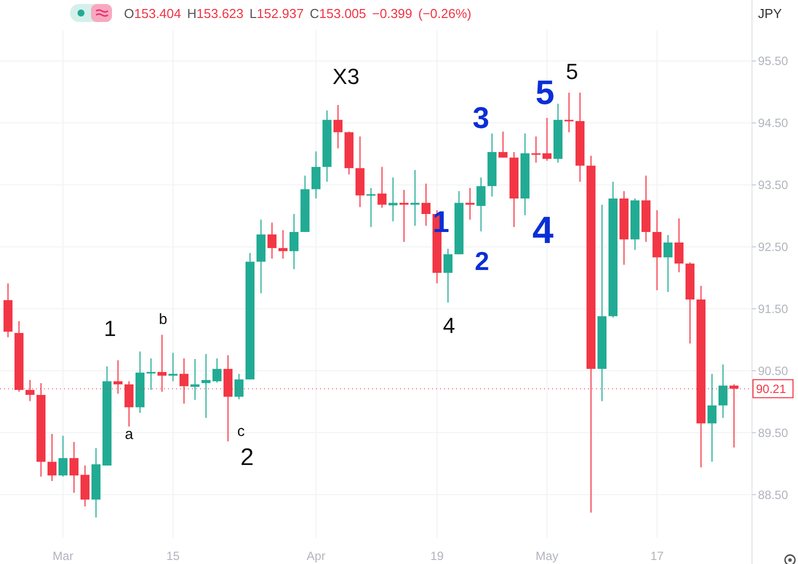  I want to click on x-tick-label: 17, so click(657, 556).